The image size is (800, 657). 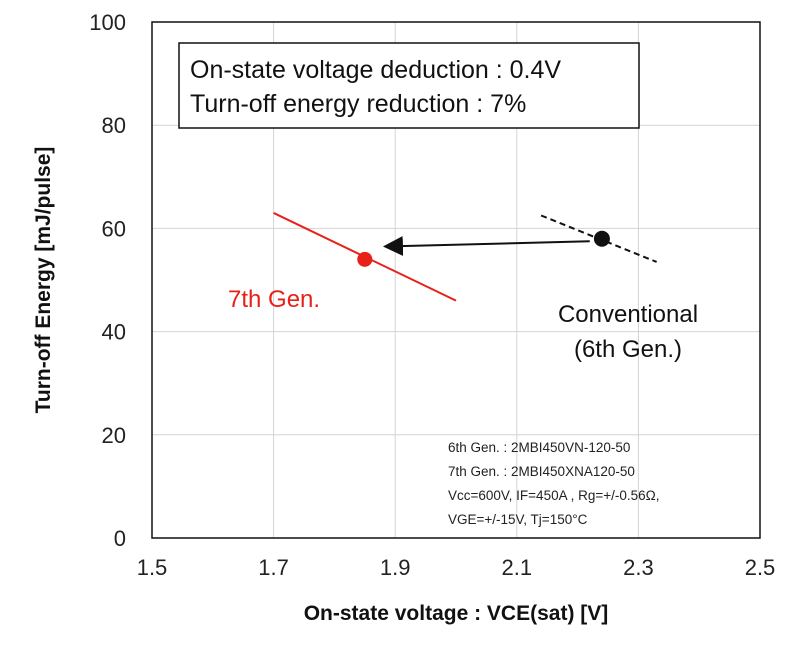 What do you see at coordinates (638, 567) in the screenshot?
I see `x-tick-label: 2.3` at bounding box center [638, 567].